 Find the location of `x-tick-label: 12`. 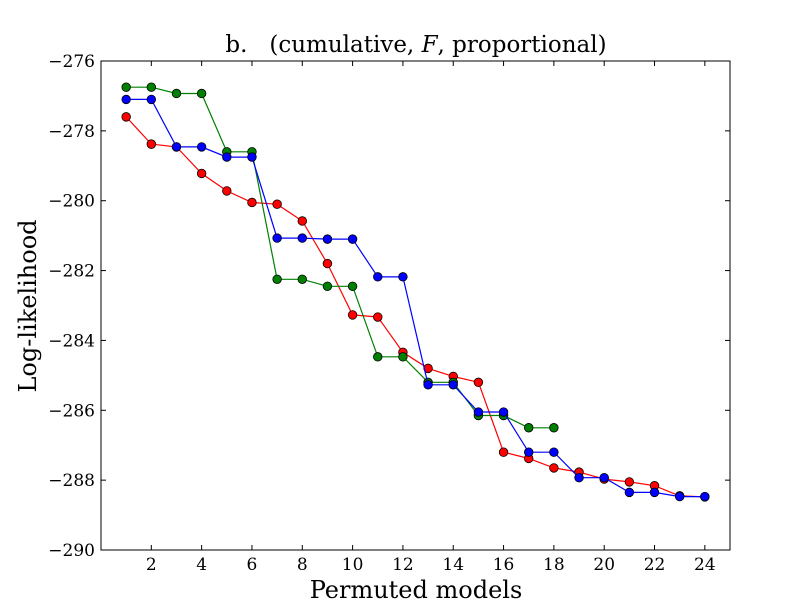

x-tick-label: 12 is located at coordinates (403, 565).